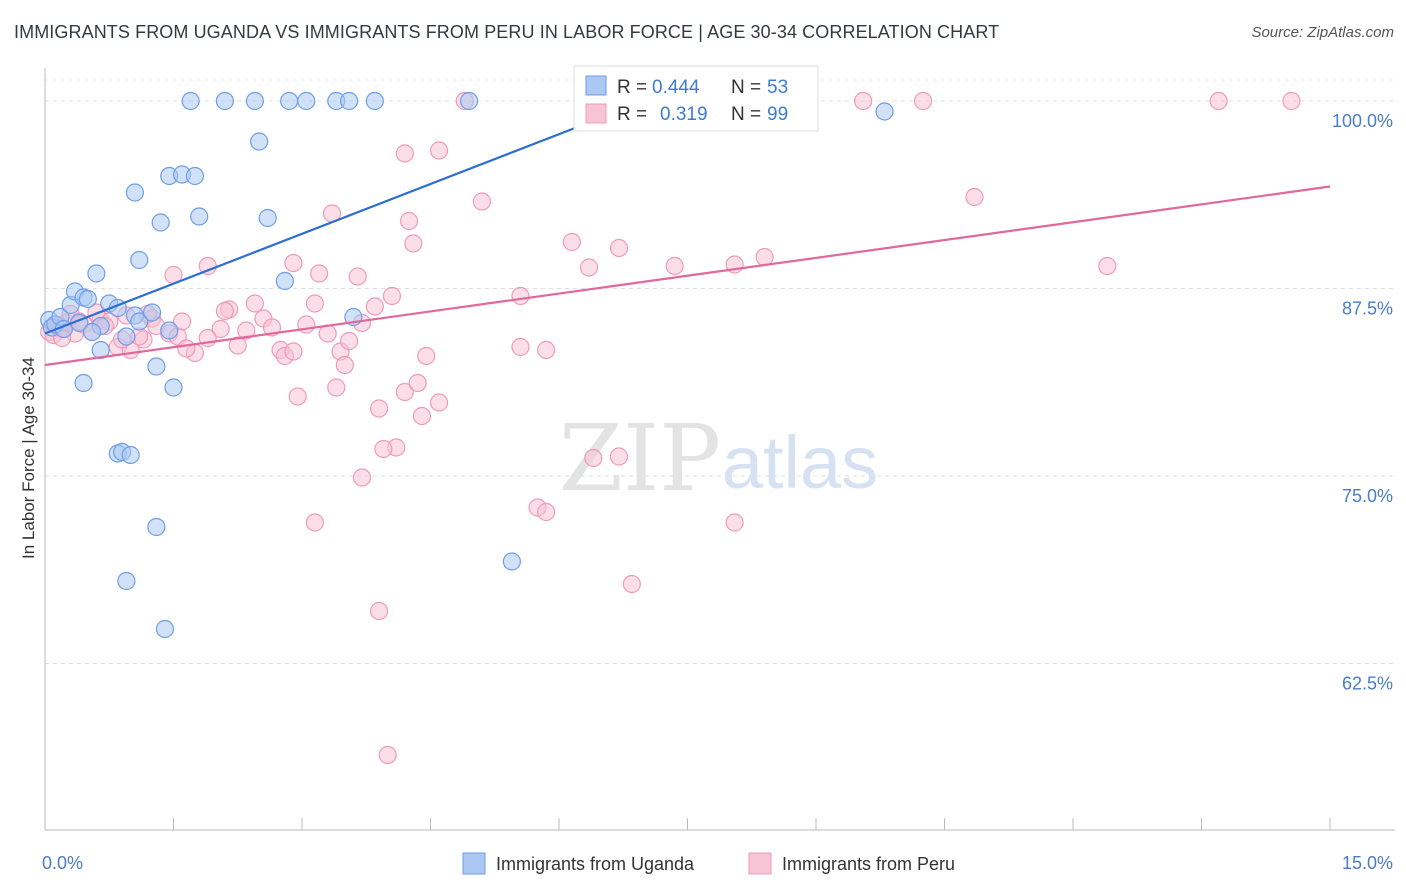  Describe the element at coordinates (62, 863) in the screenshot. I see `x-tick-label-min: 0.0%` at that location.